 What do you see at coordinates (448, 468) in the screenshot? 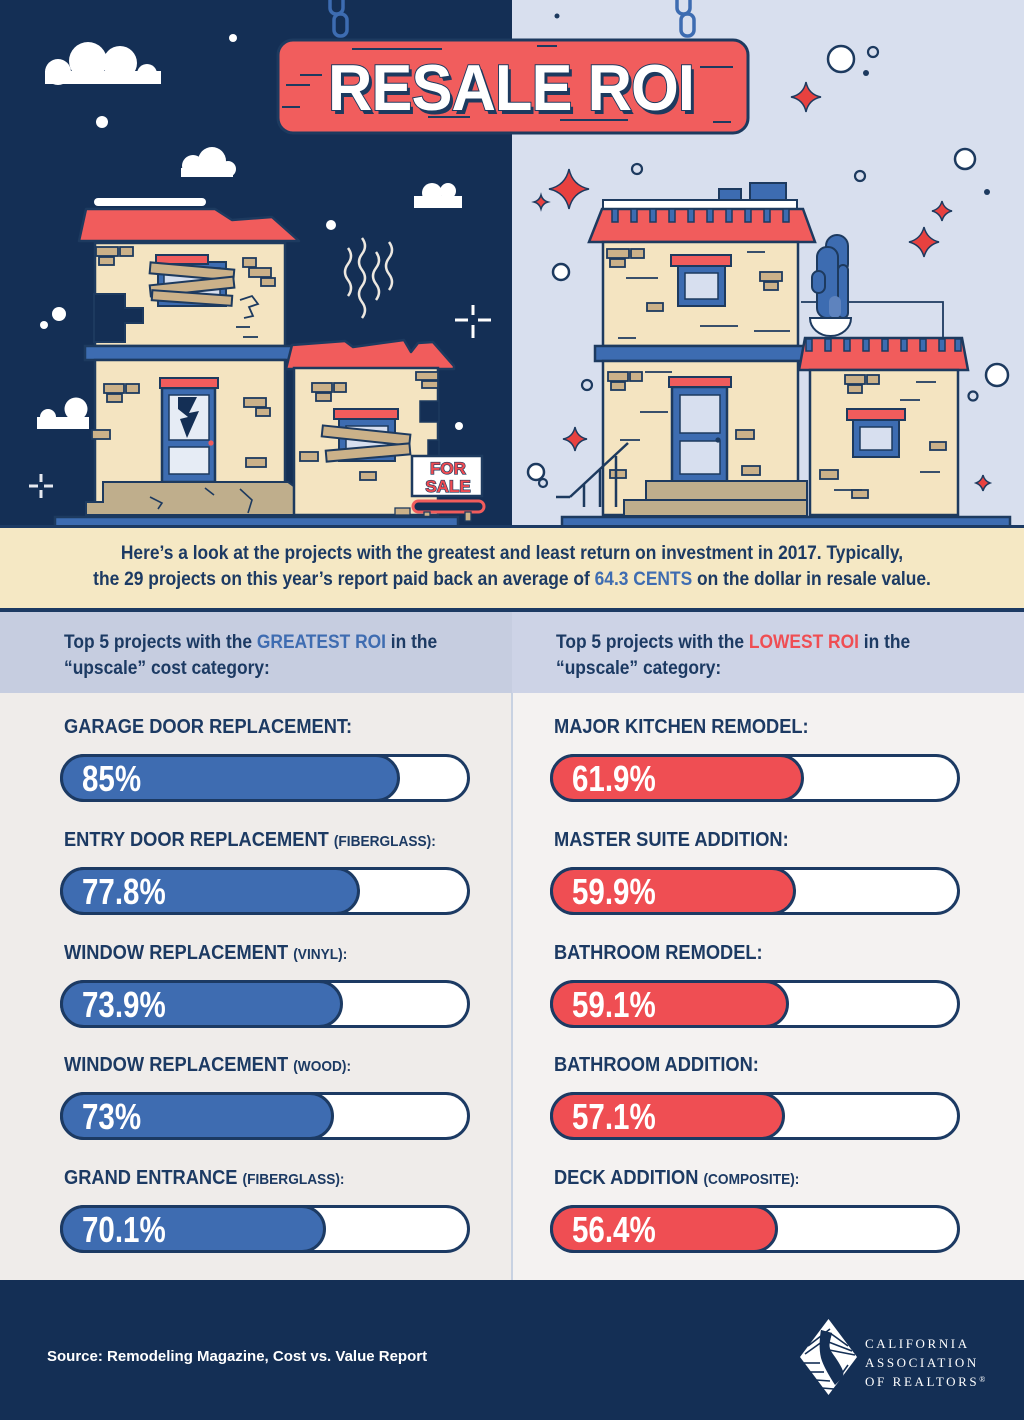
I see `svg-text: FOR` at bounding box center [448, 468].